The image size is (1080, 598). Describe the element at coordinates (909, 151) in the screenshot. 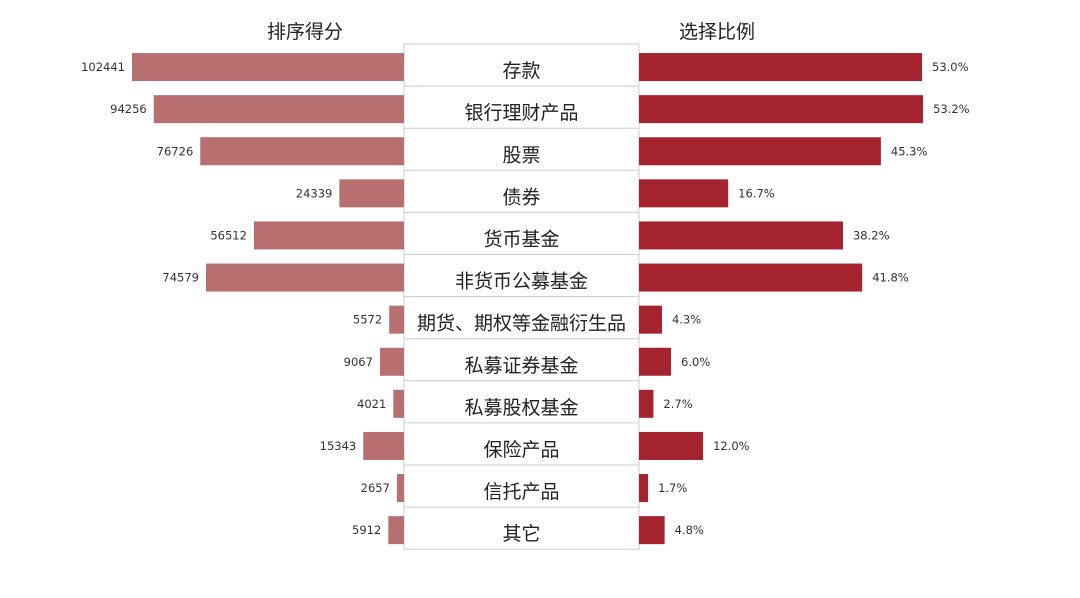

I see `right-value-label: 45.3%` at that location.